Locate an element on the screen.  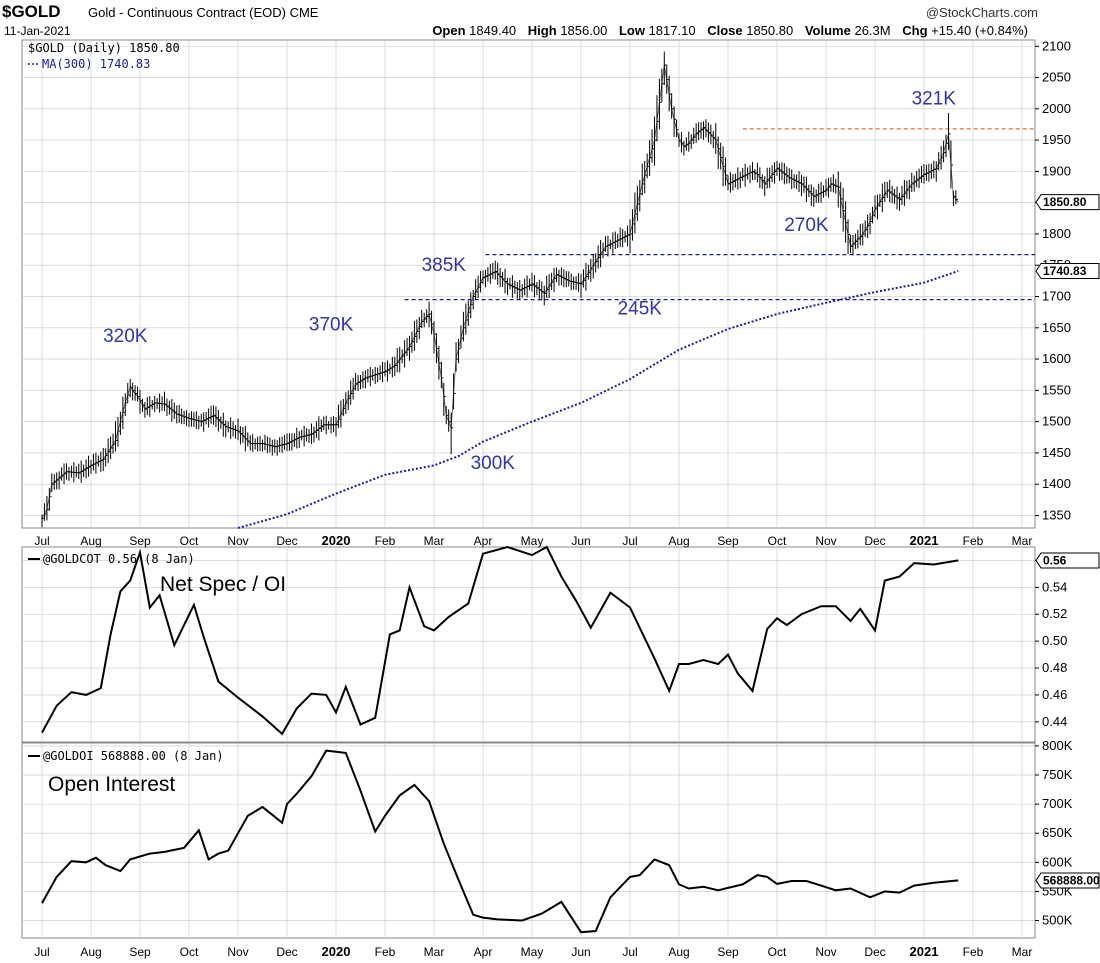
low-value: 1817.10 is located at coordinates (672, 30).